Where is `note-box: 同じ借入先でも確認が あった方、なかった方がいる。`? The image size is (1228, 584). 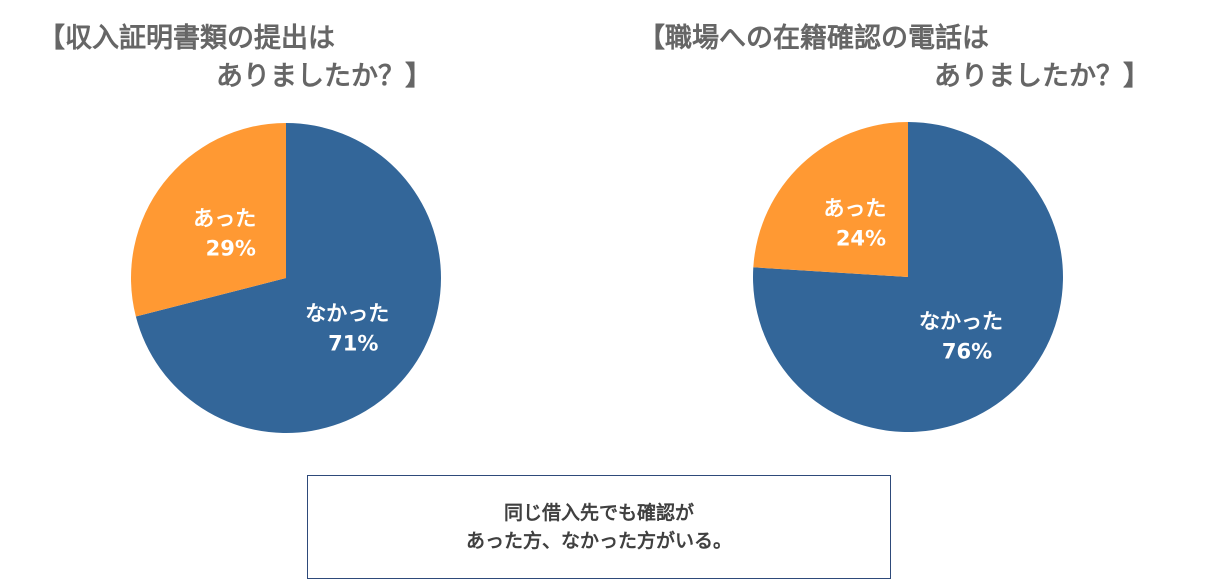 note-box: 同じ借入先でも確認が あった方、なかった方がいる。 is located at coordinates (599, 527).